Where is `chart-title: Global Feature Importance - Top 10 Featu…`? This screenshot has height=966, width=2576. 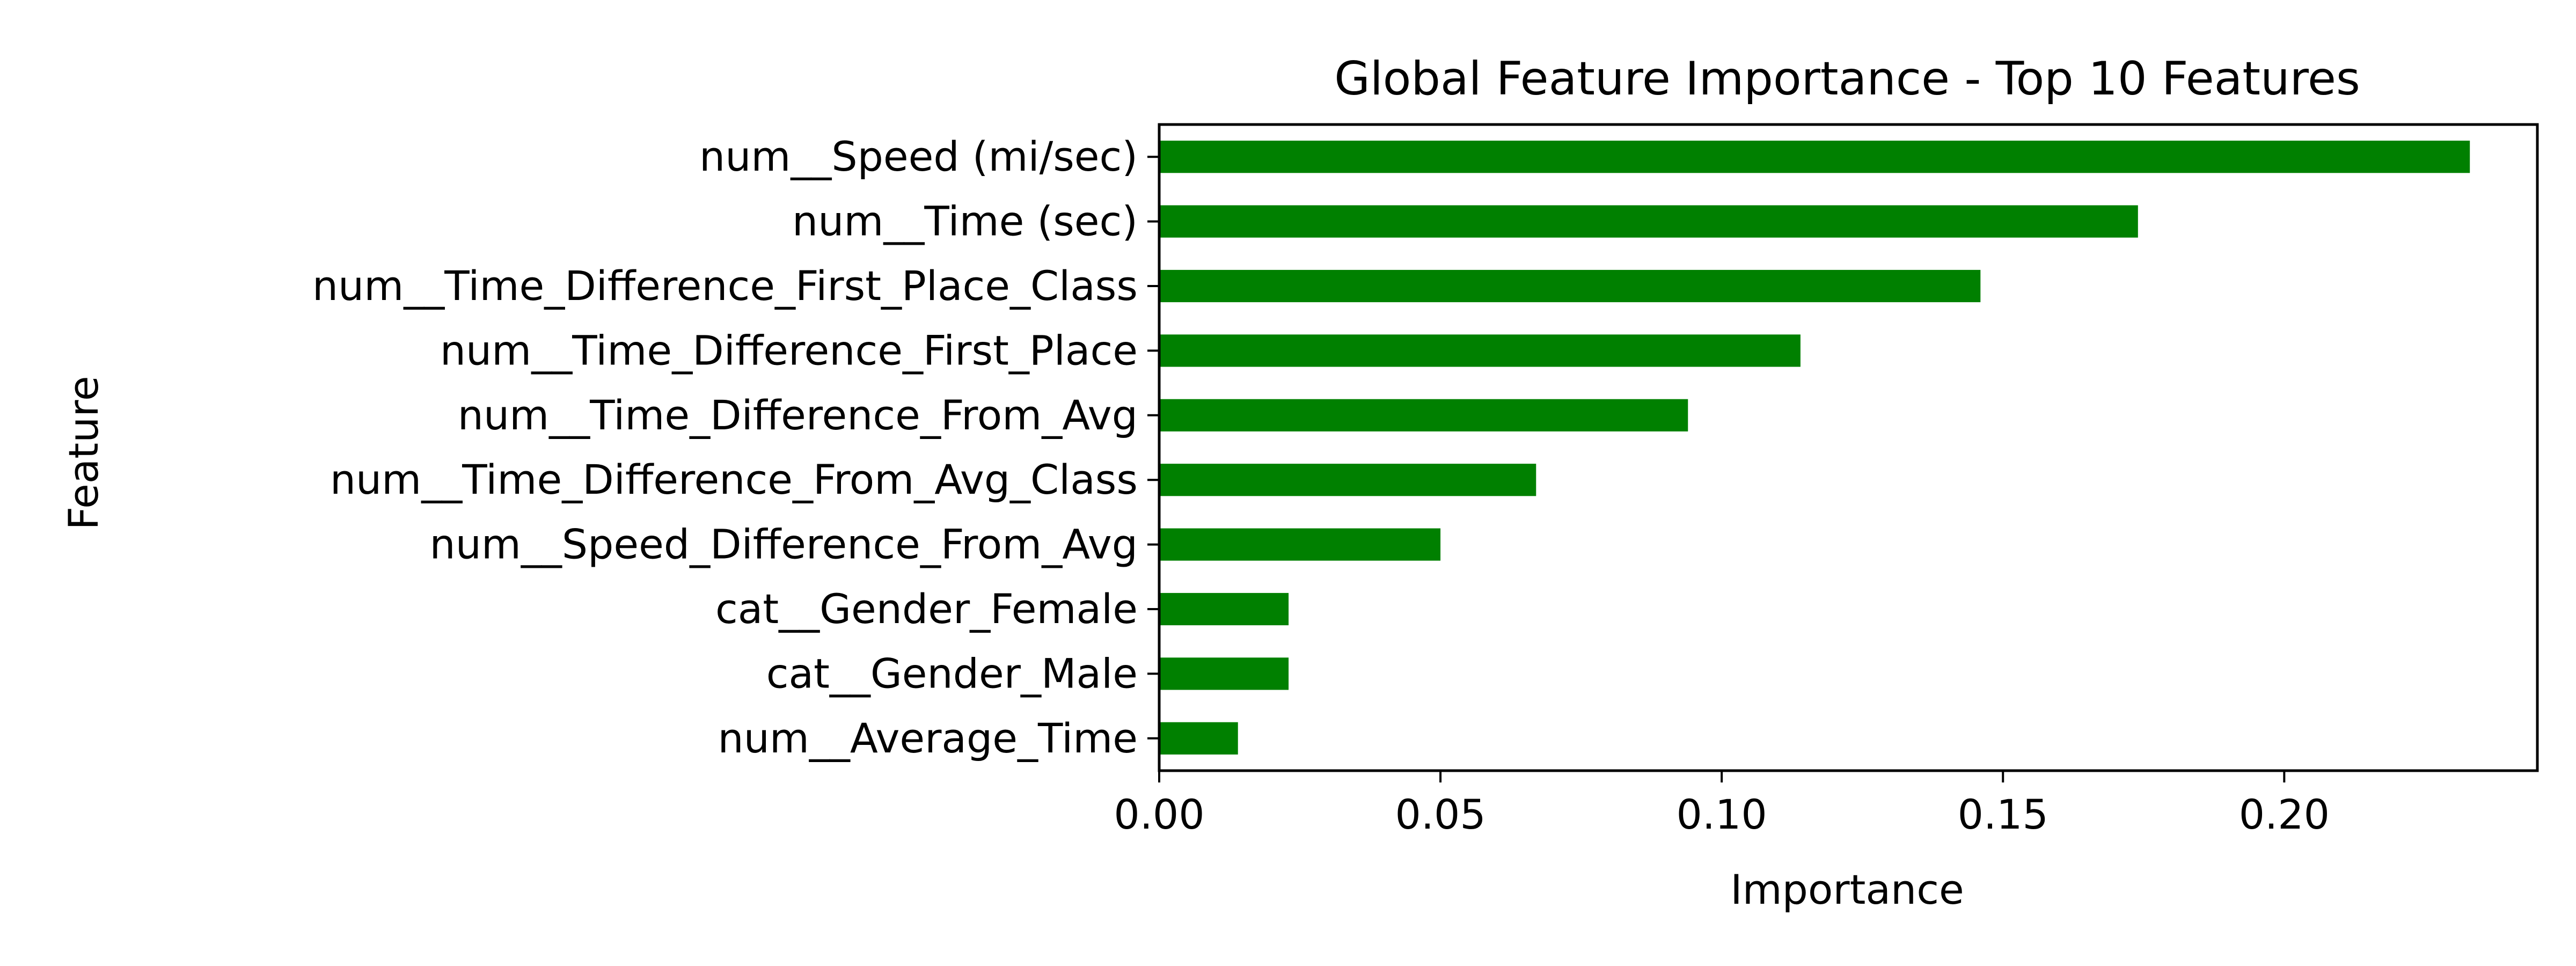 chart-title: Global Feature Importance - Top 10 Featu… is located at coordinates (1847, 79).